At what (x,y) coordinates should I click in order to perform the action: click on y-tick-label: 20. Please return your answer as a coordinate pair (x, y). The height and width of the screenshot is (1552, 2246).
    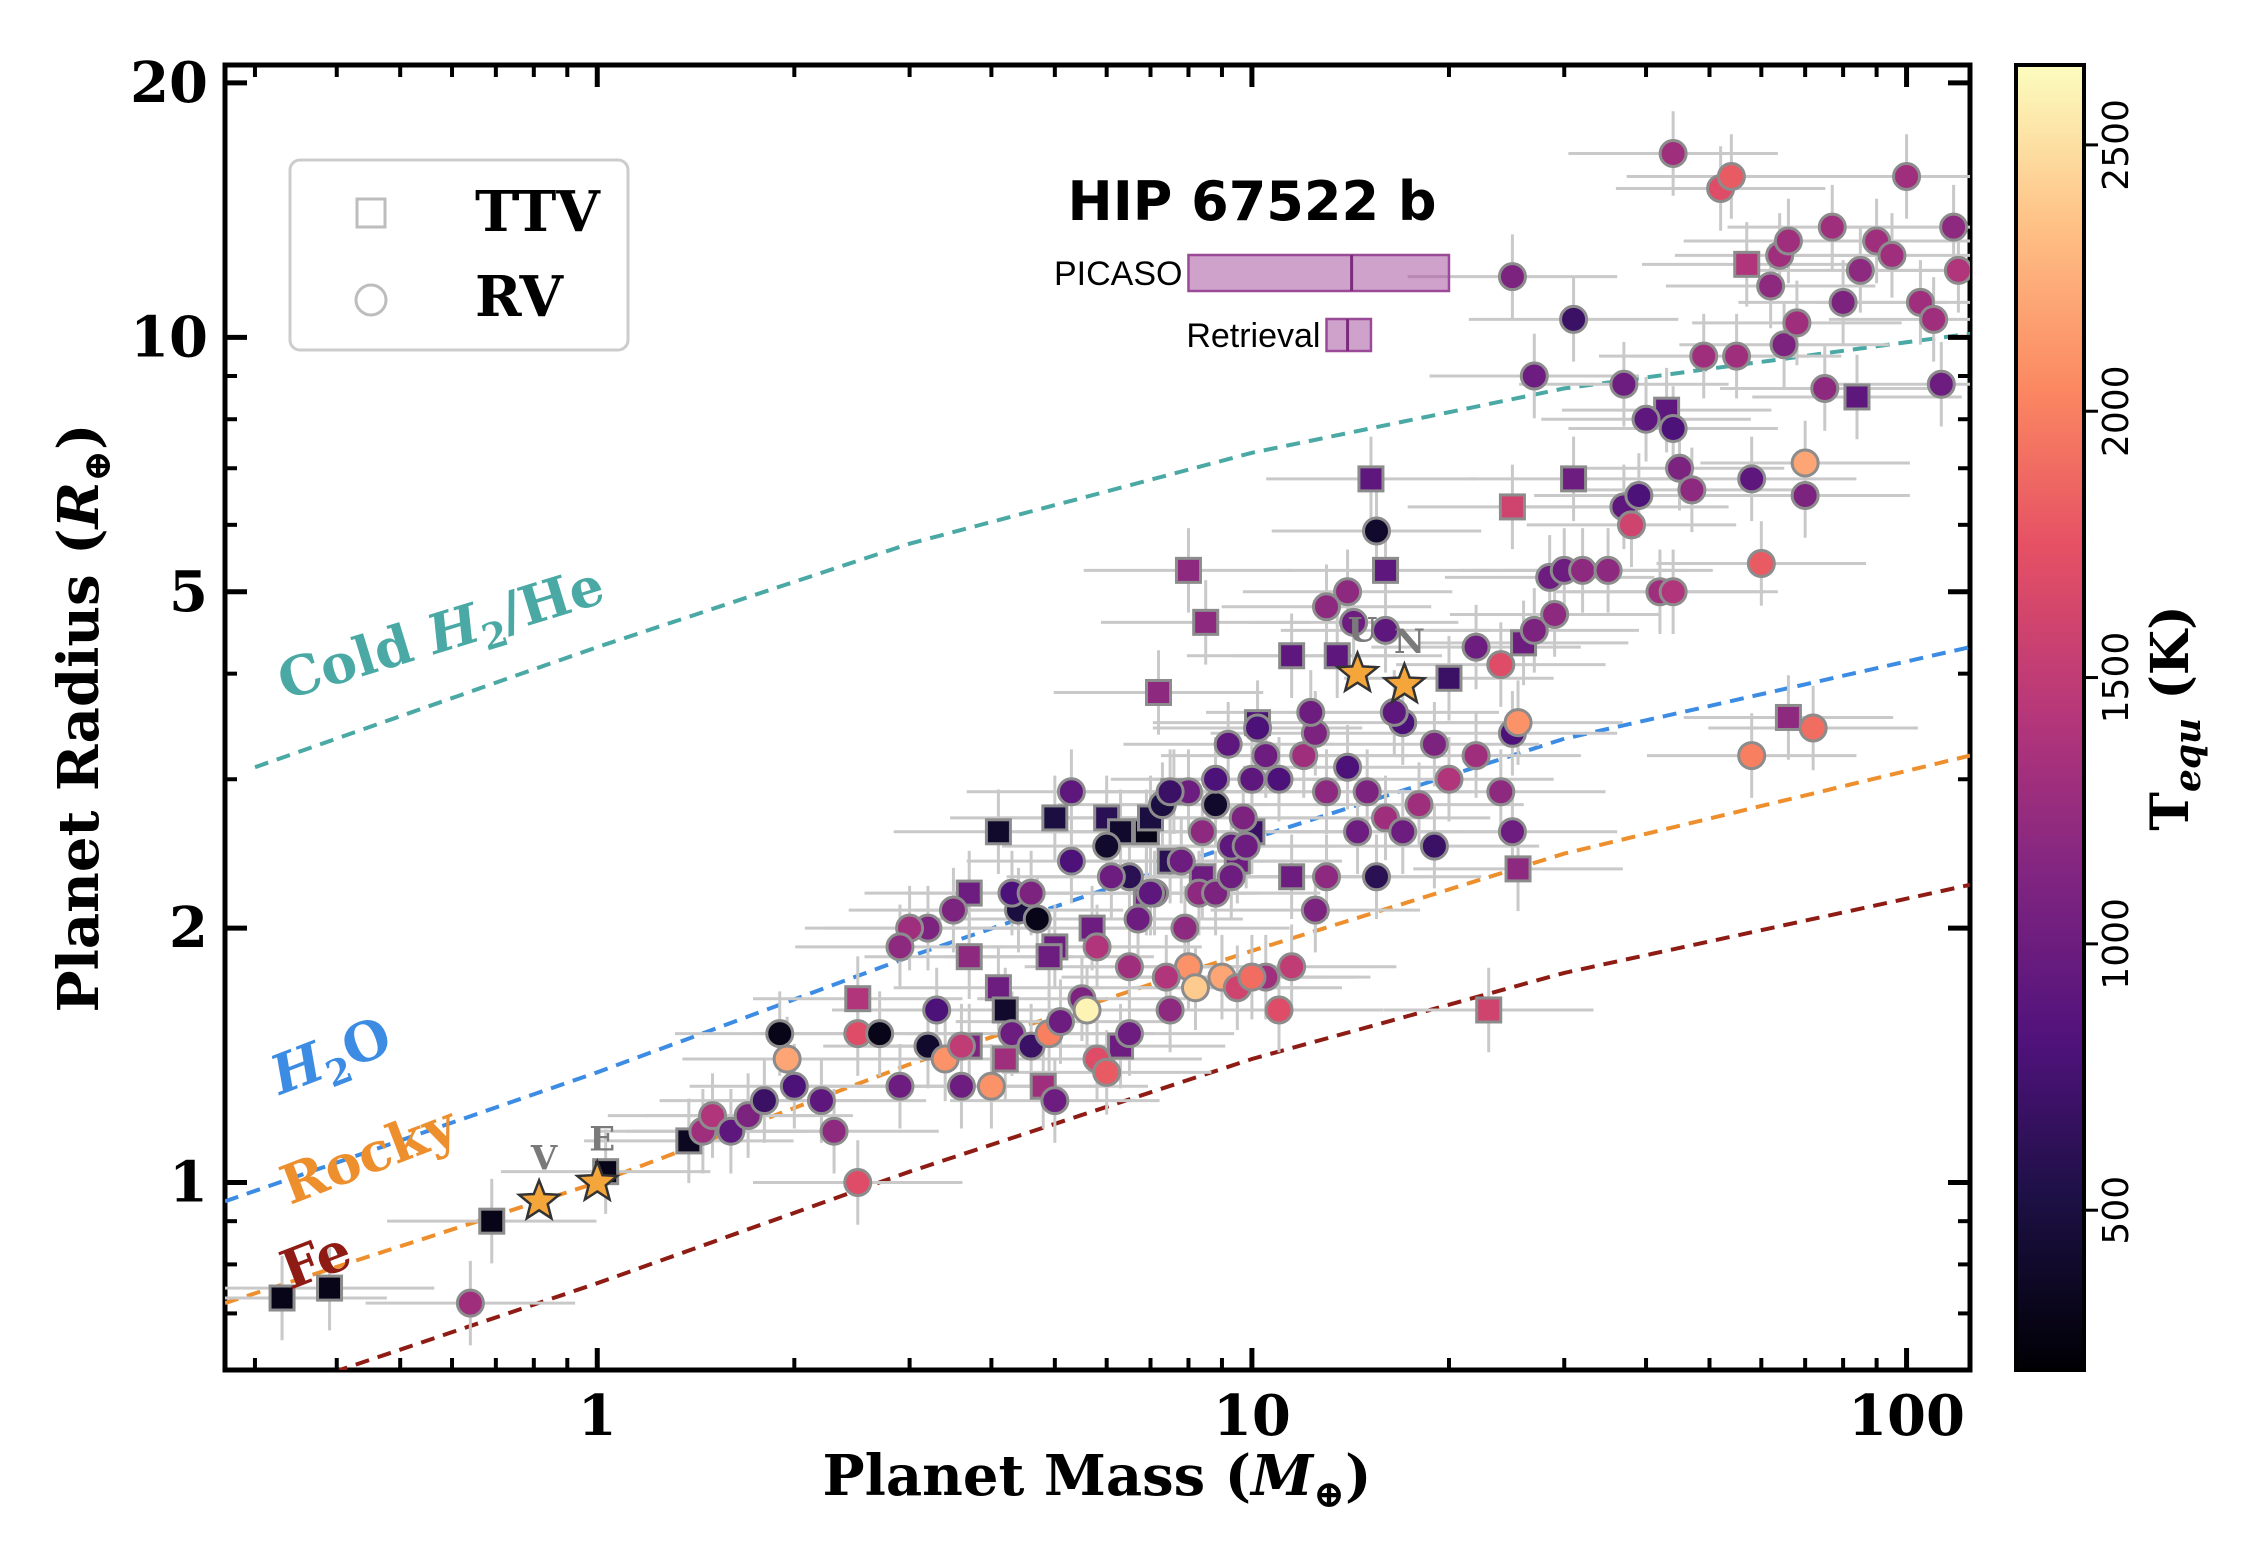
    Looking at the image, I should click on (169, 83).